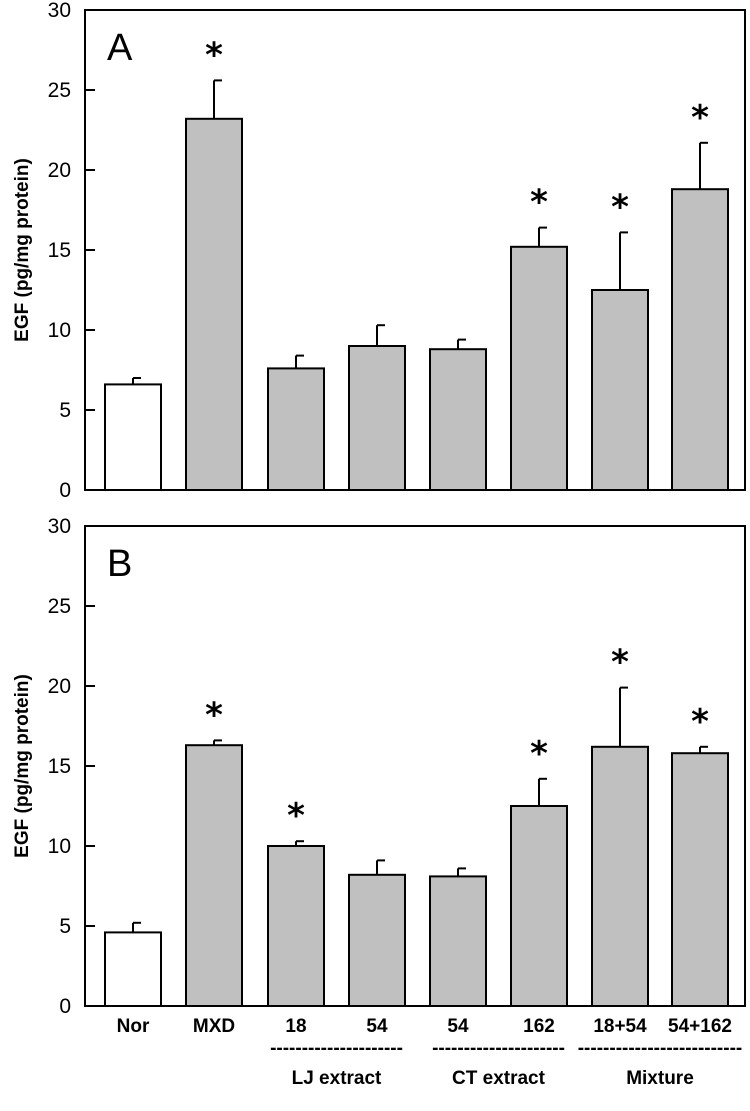 This screenshot has width=750, height=1111. What do you see at coordinates (119, 564) in the screenshot?
I see `panel-label: B` at bounding box center [119, 564].